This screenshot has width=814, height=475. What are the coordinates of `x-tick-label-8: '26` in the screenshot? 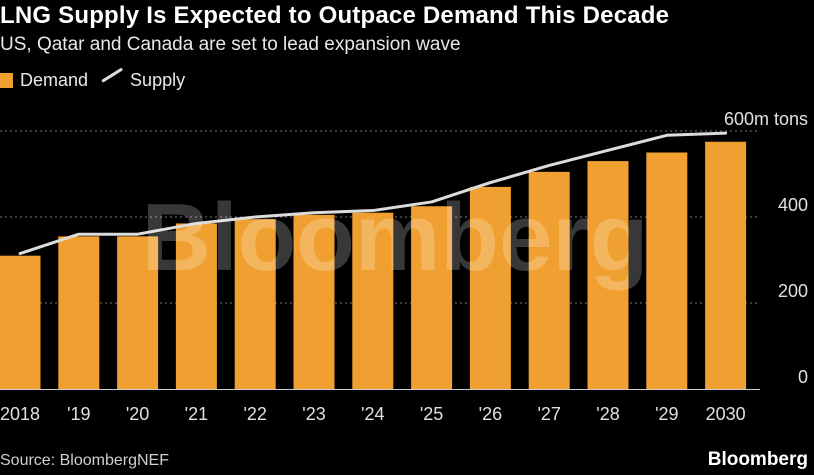 It's located at (490, 414).